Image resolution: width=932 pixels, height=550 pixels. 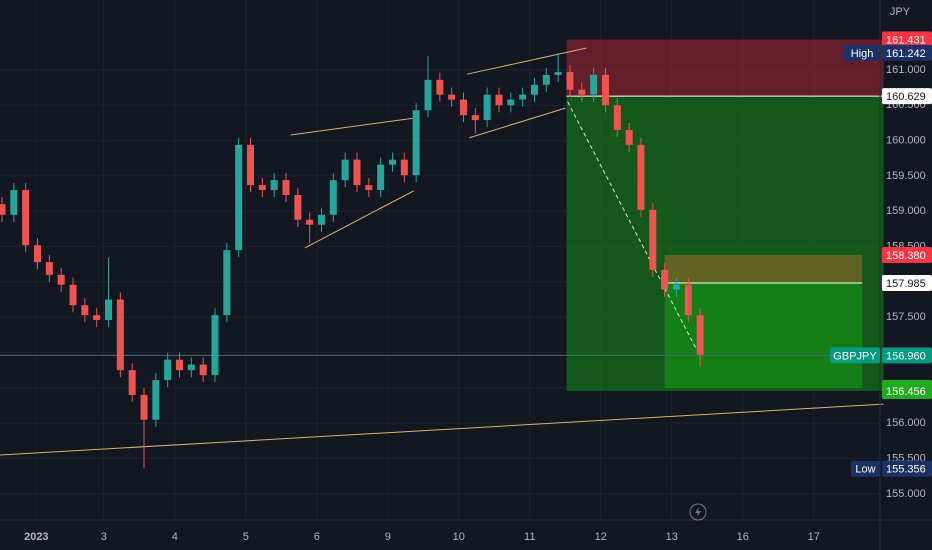 What do you see at coordinates (743, 537) in the screenshot?
I see `x-tick-label: 16` at bounding box center [743, 537].